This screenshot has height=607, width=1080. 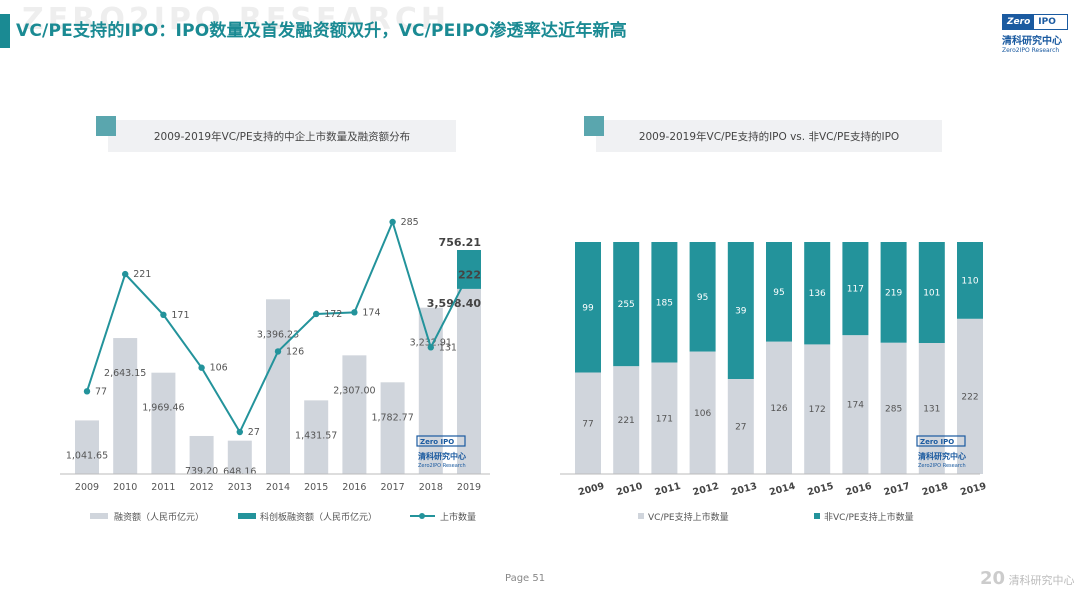 I want to click on xtick-2013: 2013, so click(x=240, y=487).